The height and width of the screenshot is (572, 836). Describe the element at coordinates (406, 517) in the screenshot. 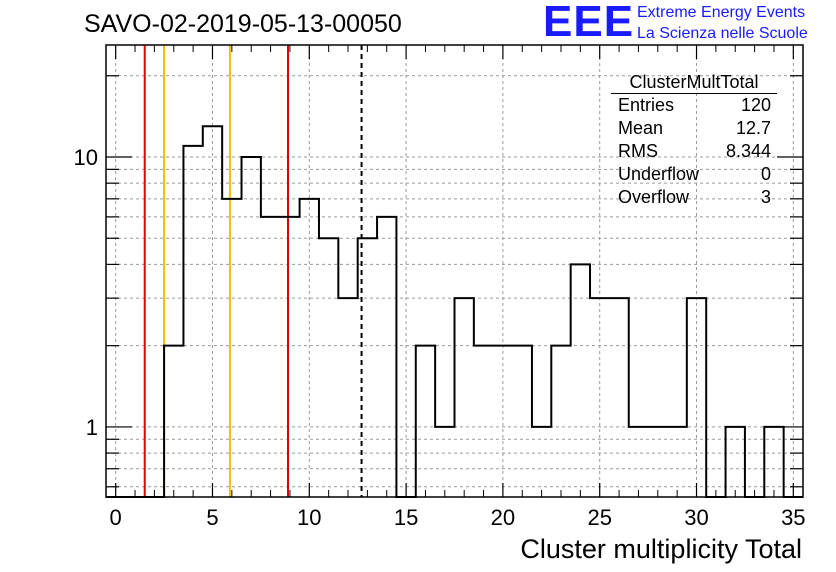

I see `x-tick-label: 15` at that location.